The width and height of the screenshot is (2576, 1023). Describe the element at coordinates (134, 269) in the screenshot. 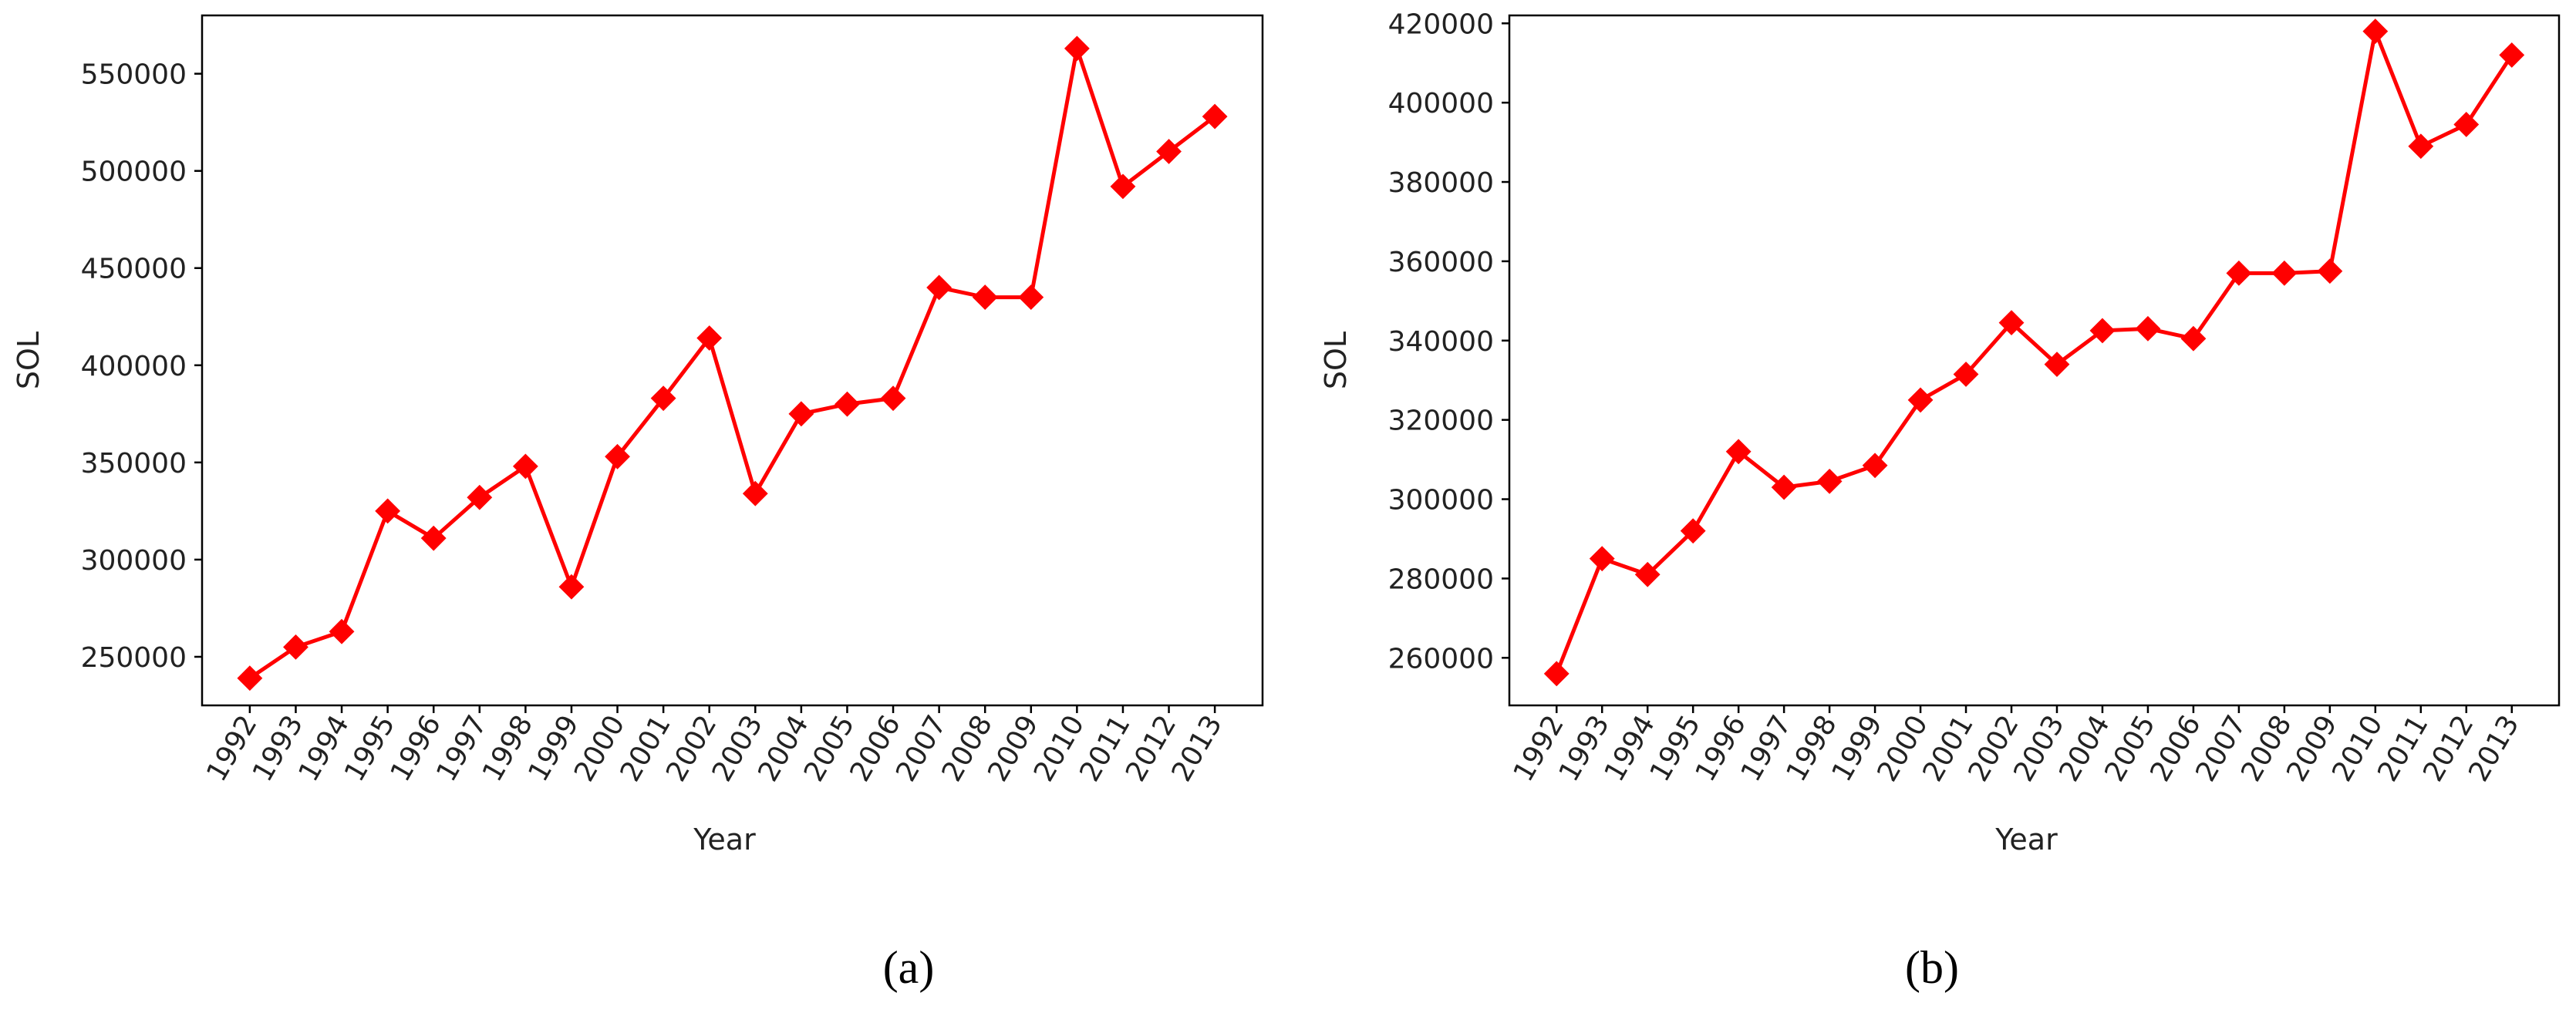

I see `y-tick-label: 450000` at that location.